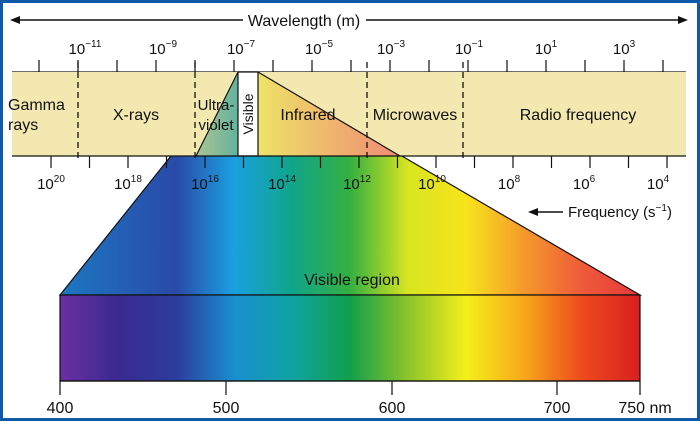 The image size is (700, 426). Describe the element at coordinates (350, 388) in the screenshot. I see `nm-axis-ticks` at that location.